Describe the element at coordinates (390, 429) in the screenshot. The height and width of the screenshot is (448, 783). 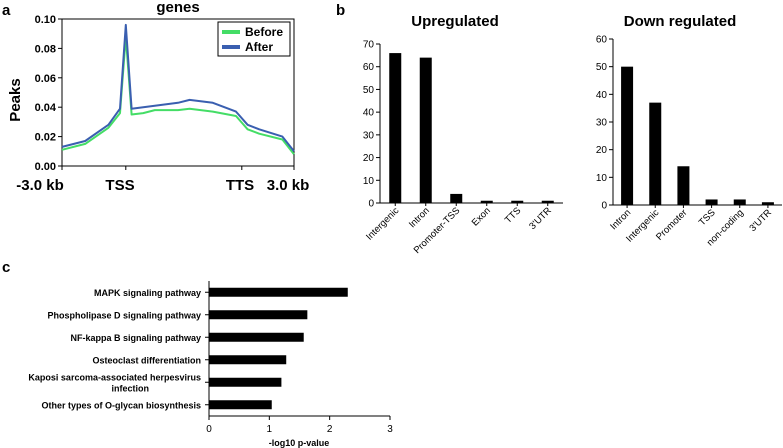
I see `panel-c-xtick-label: 3` at that location.